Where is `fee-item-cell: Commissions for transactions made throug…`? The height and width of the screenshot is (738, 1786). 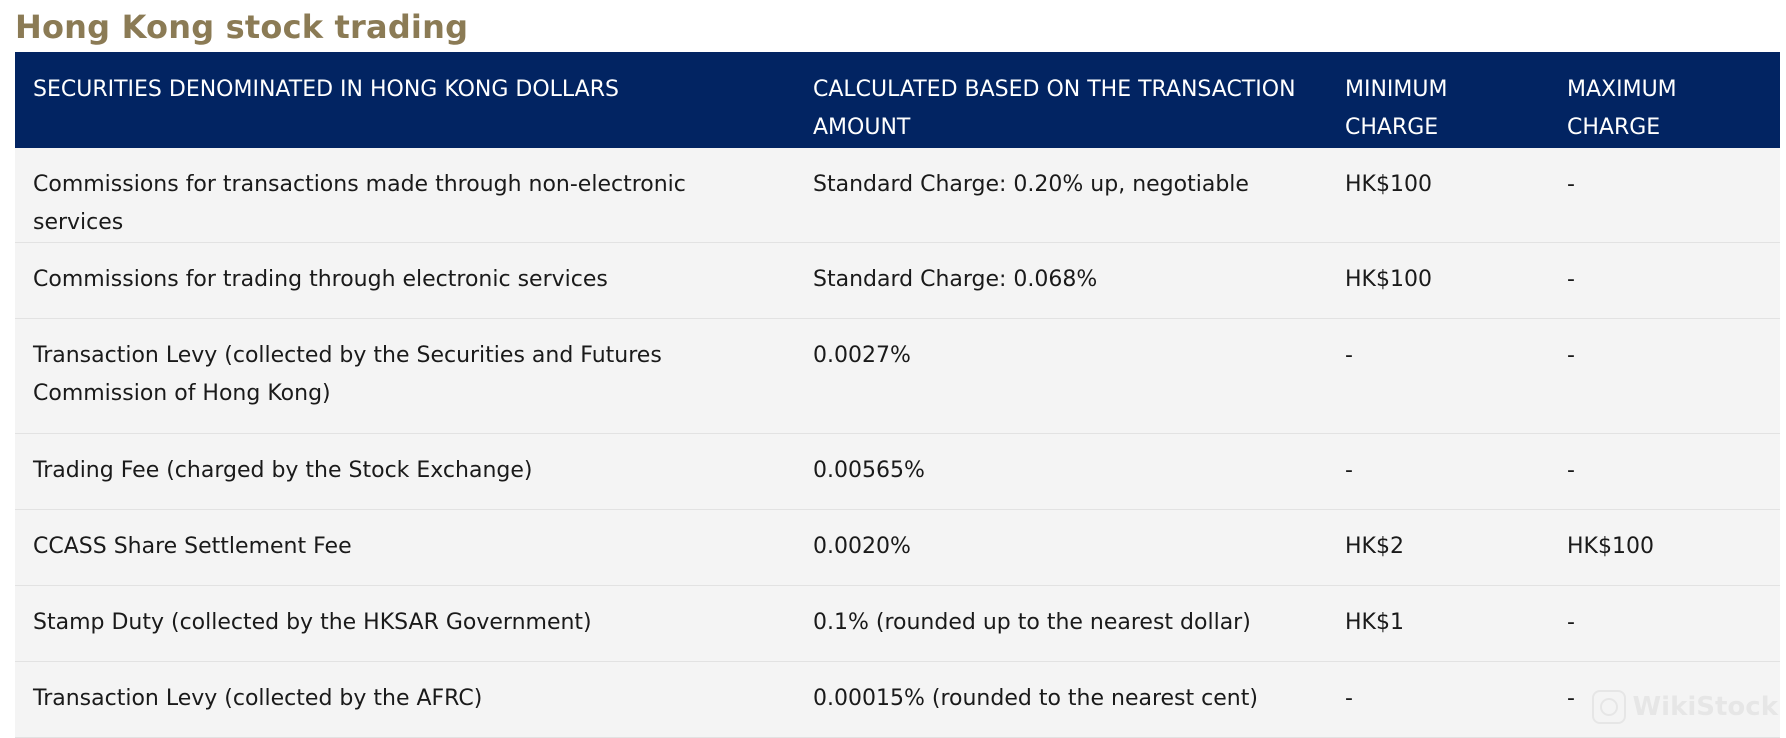 fee-item-cell: Commissions for transactions made throug… is located at coordinates (405, 195).